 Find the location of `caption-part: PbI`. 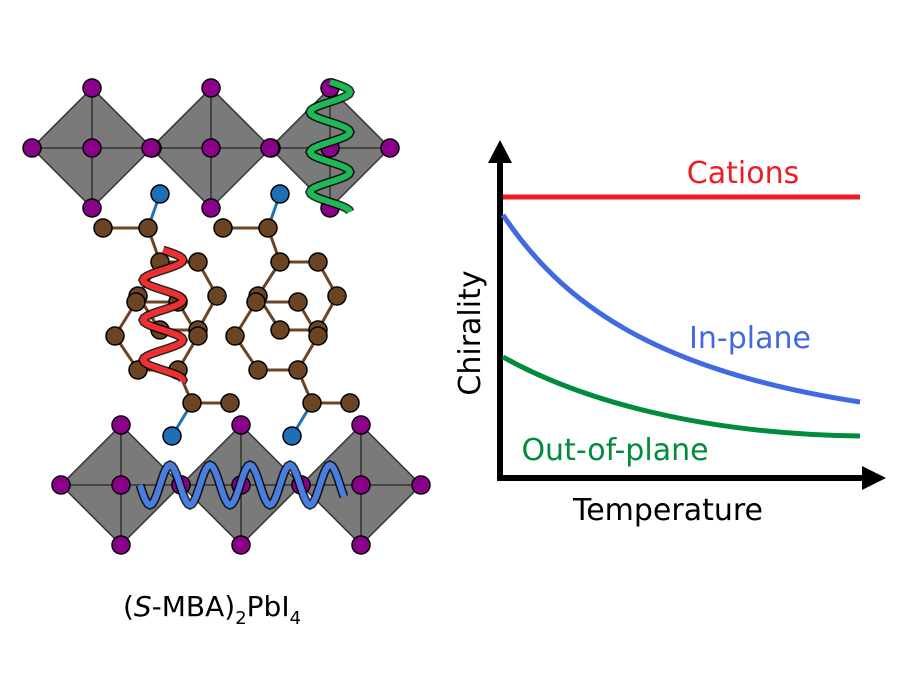

caption-part: PbI is located at coordinates (268, 606).